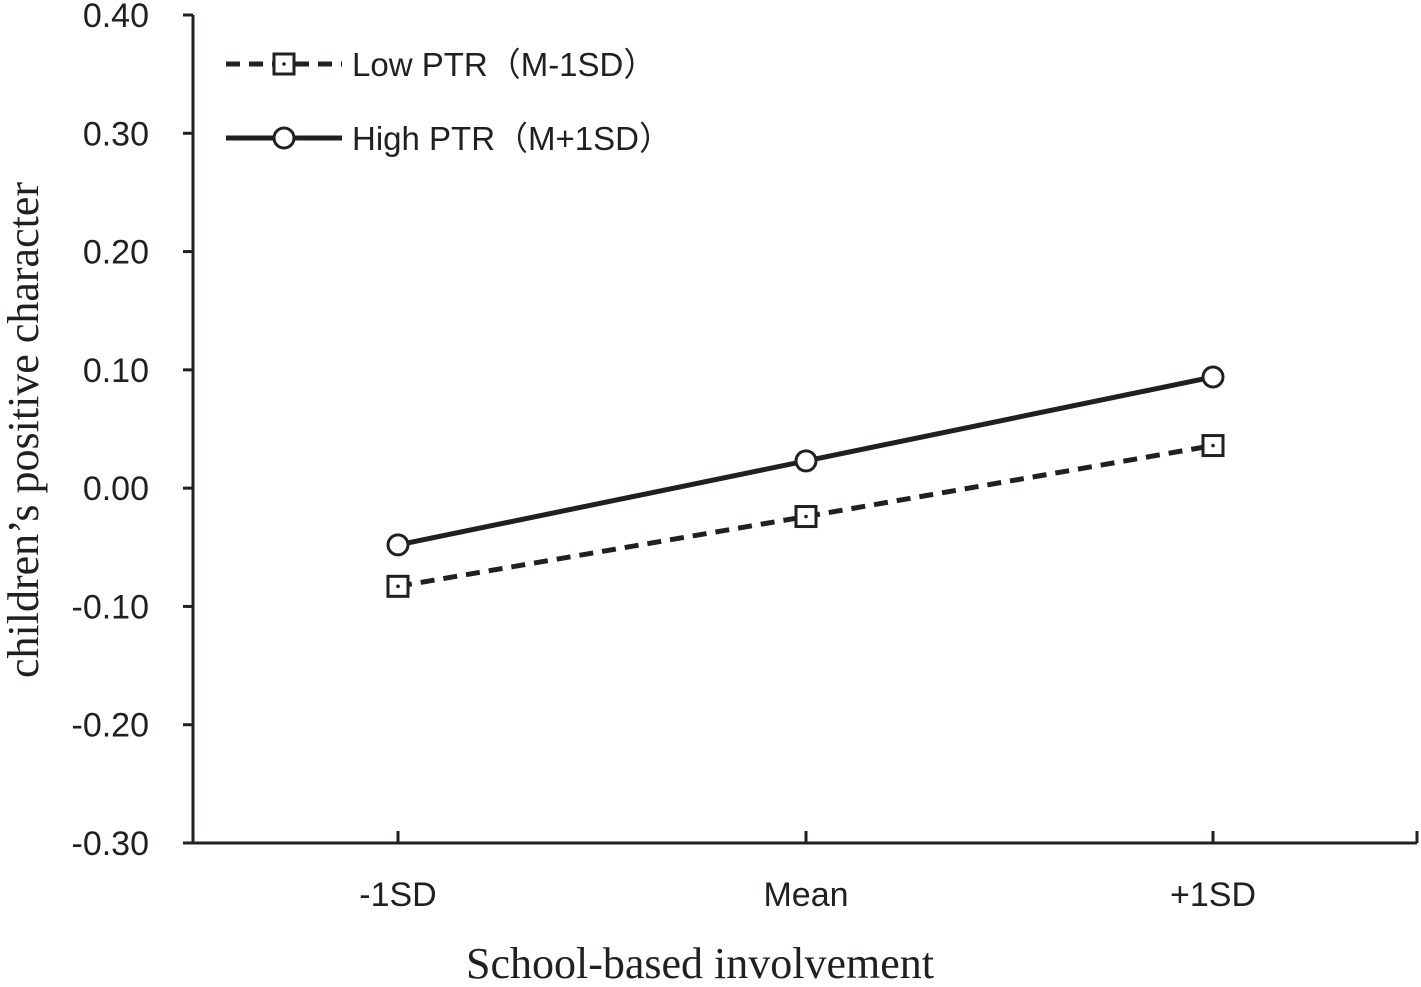 This screenshot has width=1421, height=987. What do you see at coordinates (807, 872) in the screenshot?
I see `x-axis-ticks: -1SD Mean +1SD` at bounding box center [807, 872].